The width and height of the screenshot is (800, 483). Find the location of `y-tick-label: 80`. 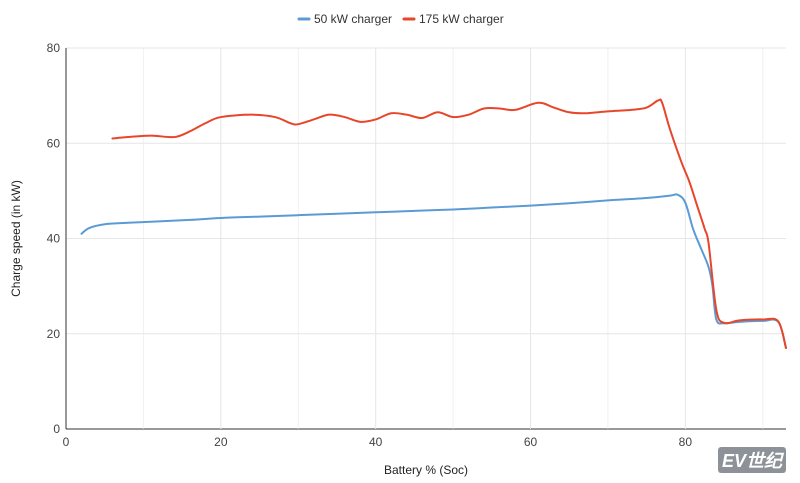

y-tick-label: 80 is located at coordinates (54, 48).